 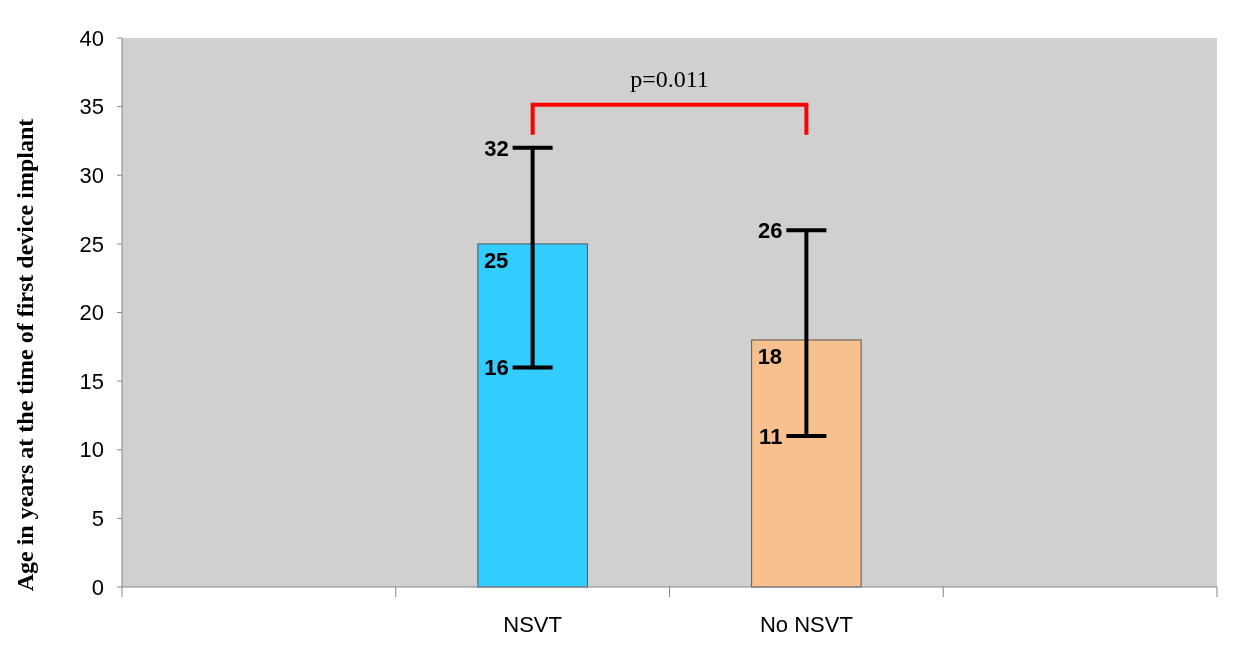 I want to click on y-tick-label: 0, so click(x=97, y=587).